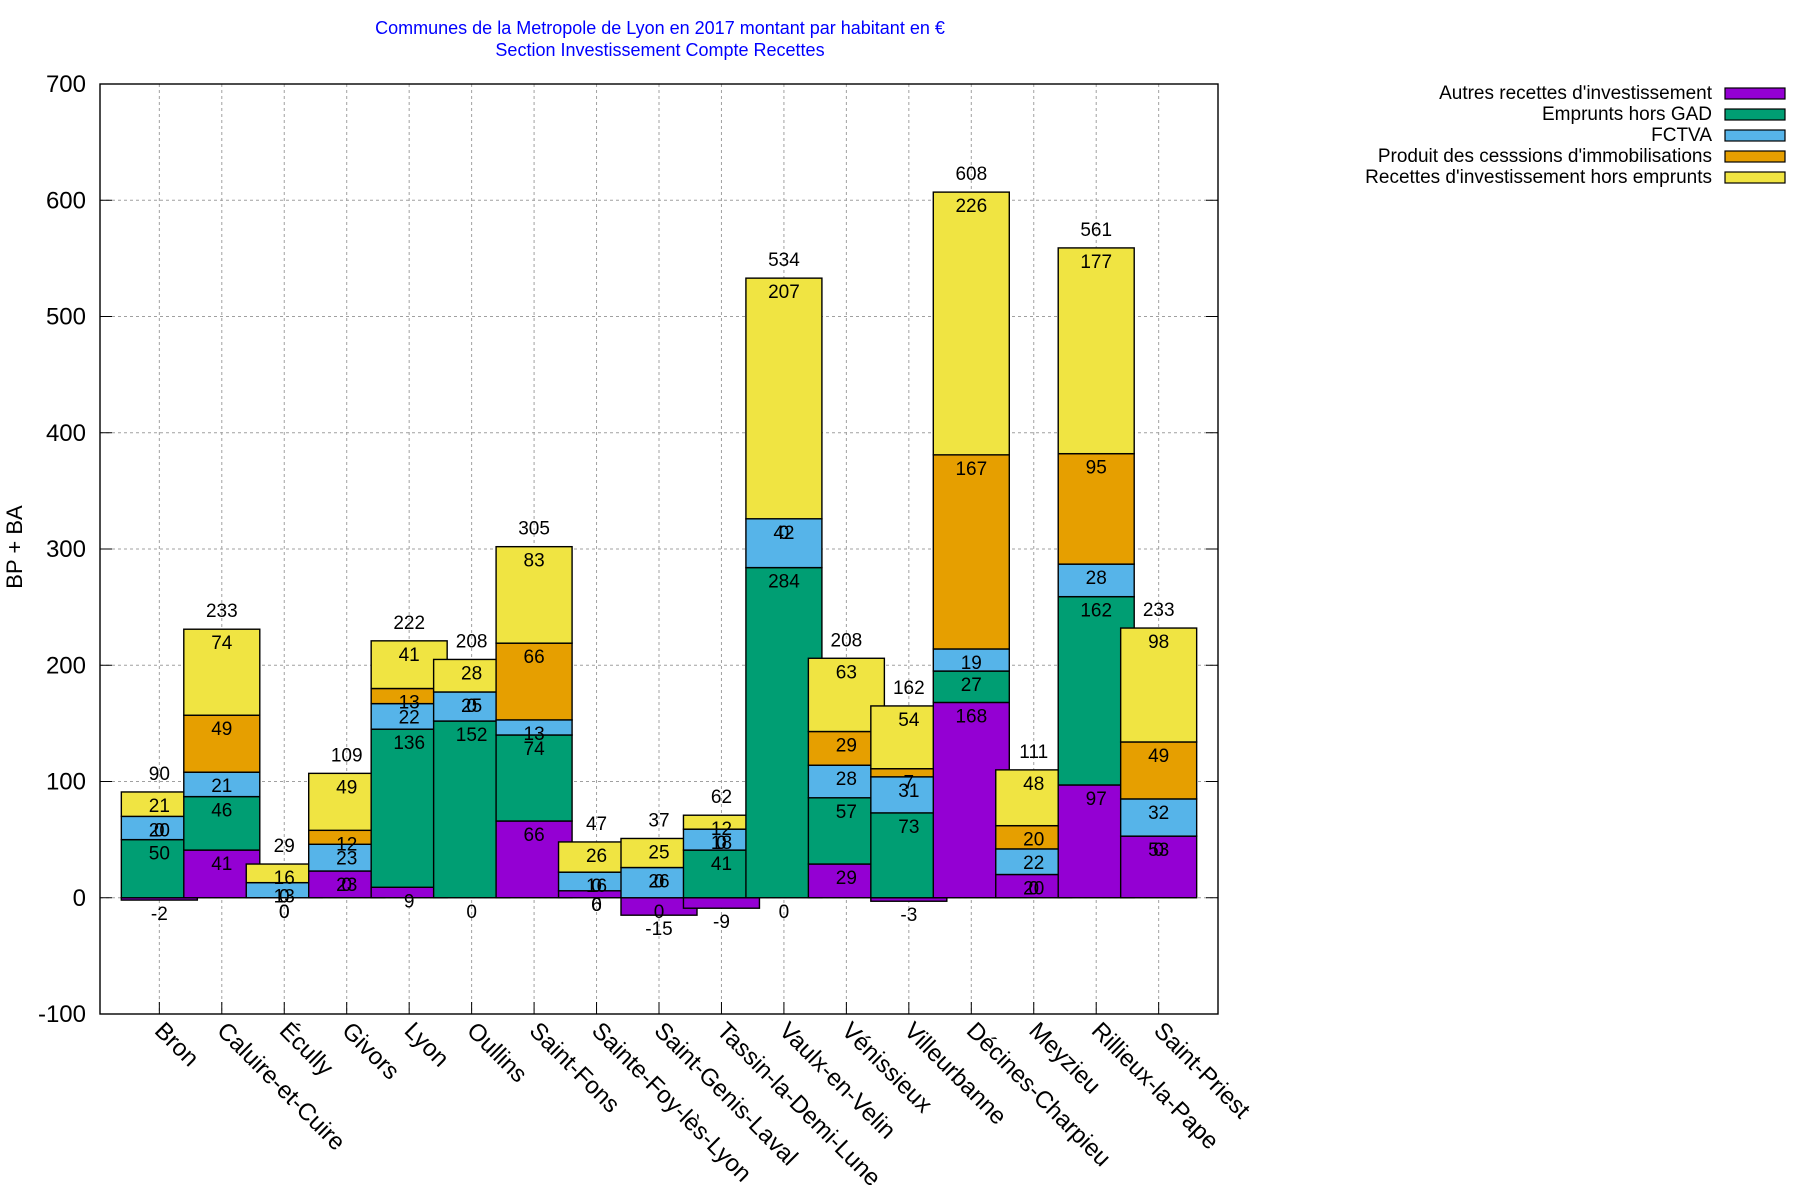 The height and width of the screenshot is (1200, 1800). Describe the element at coordinates (66, 200) in the screenshot. I see `y-tick-label: 600` at that location.